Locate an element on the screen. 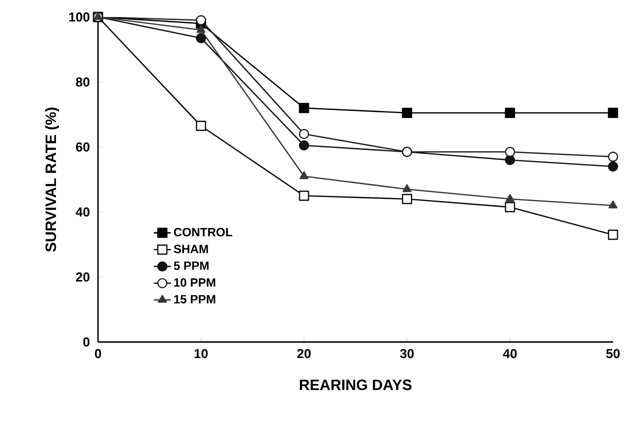 This screenshot has height=430, width=630. x-tick-label: 30 is located at coordinates (407, 353).